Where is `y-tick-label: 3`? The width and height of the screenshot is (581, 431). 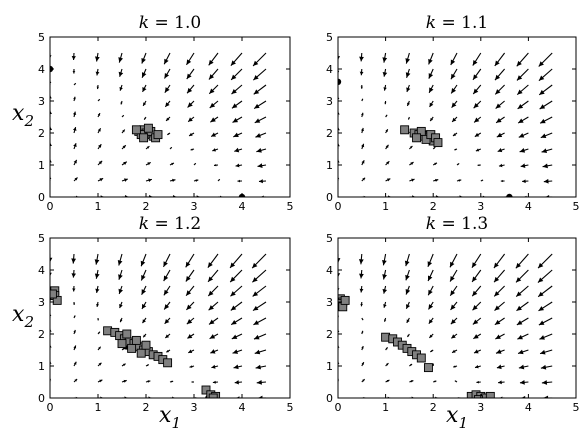 y-tick-label: 3 is located at coordinates (329, 101).